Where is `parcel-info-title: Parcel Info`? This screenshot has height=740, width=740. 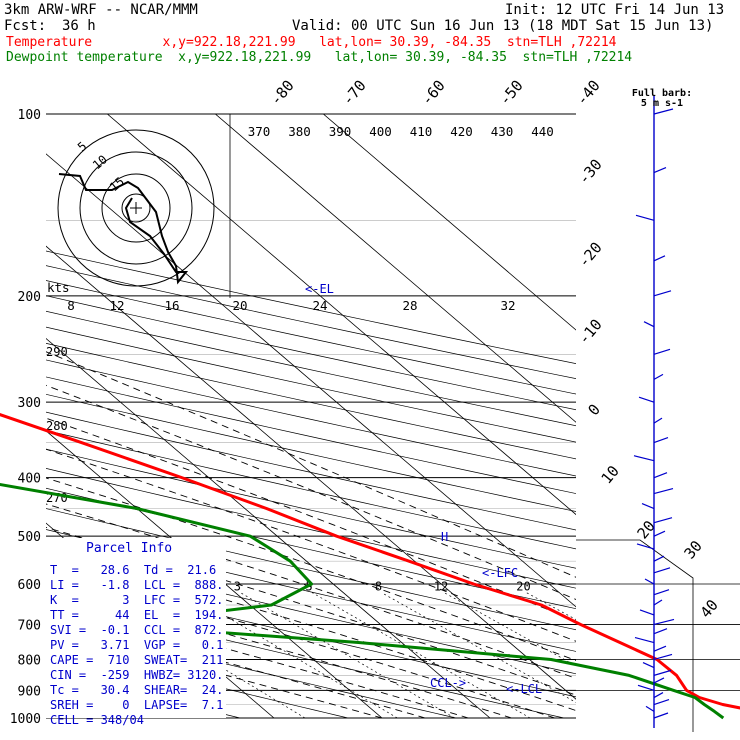
parcel-info-title: Parcel Info is located at coordinates (129, 548).